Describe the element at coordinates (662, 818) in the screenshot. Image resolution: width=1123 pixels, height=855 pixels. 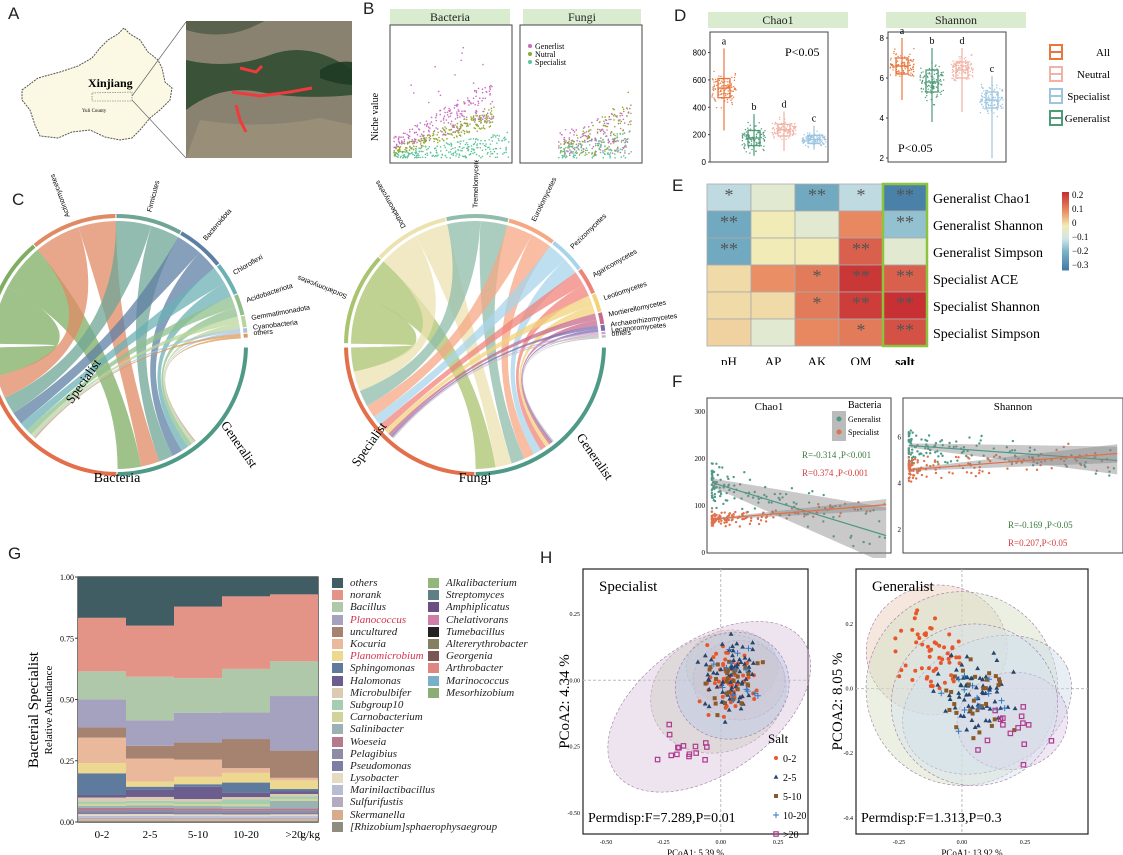
I see `permdisp-annotation: Permdisp:F=7.289,P=0.01` at that location.